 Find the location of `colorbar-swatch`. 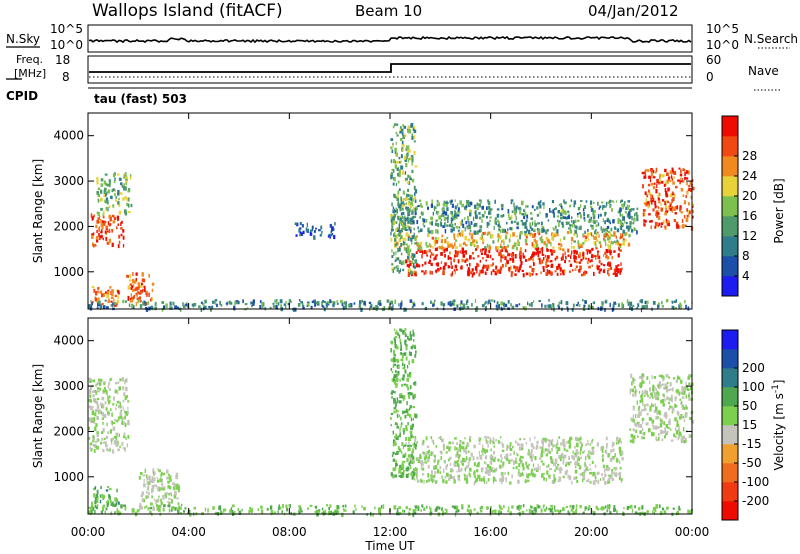

colorbar-swatch is located at coordinates (730, 359).